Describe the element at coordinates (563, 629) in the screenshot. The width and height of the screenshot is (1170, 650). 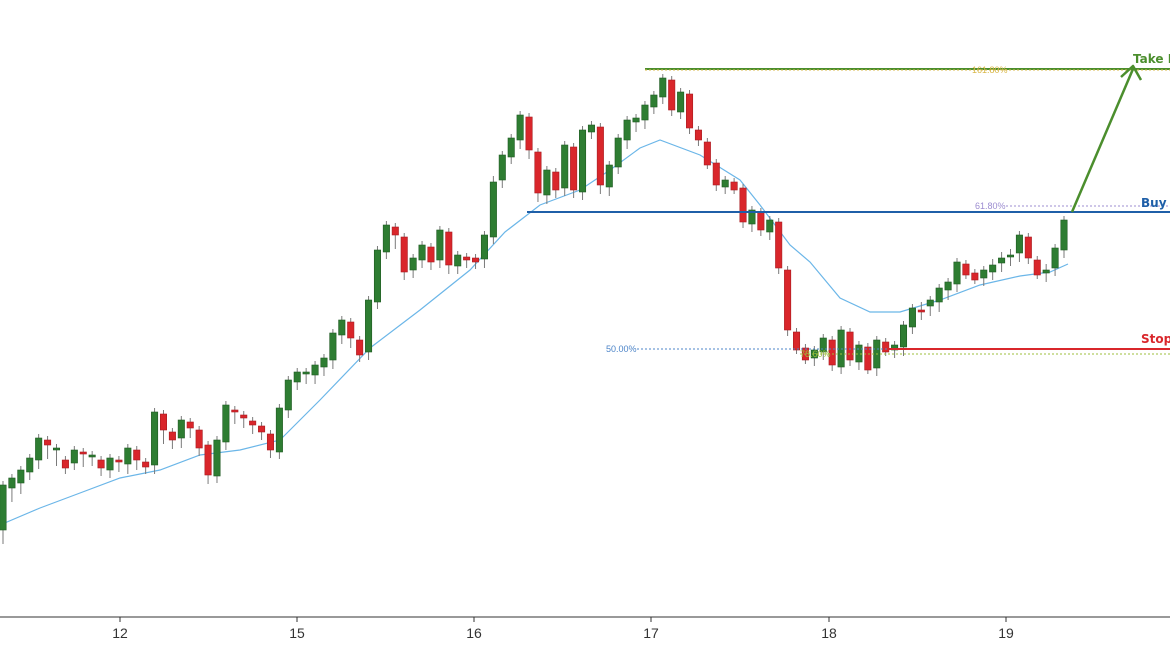
I see `x-axis-ticks: 12 15 16 17 18 19` at that location.